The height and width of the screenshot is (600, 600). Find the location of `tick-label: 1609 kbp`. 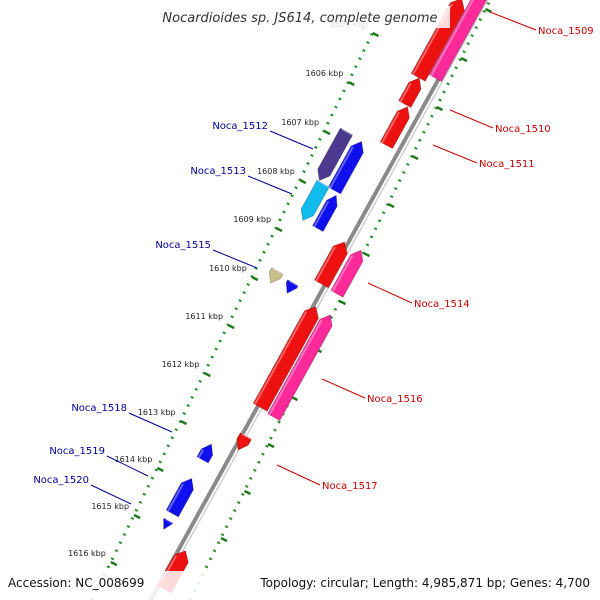

tick-label: 1609 kbp is located at coordinates (252, 219).